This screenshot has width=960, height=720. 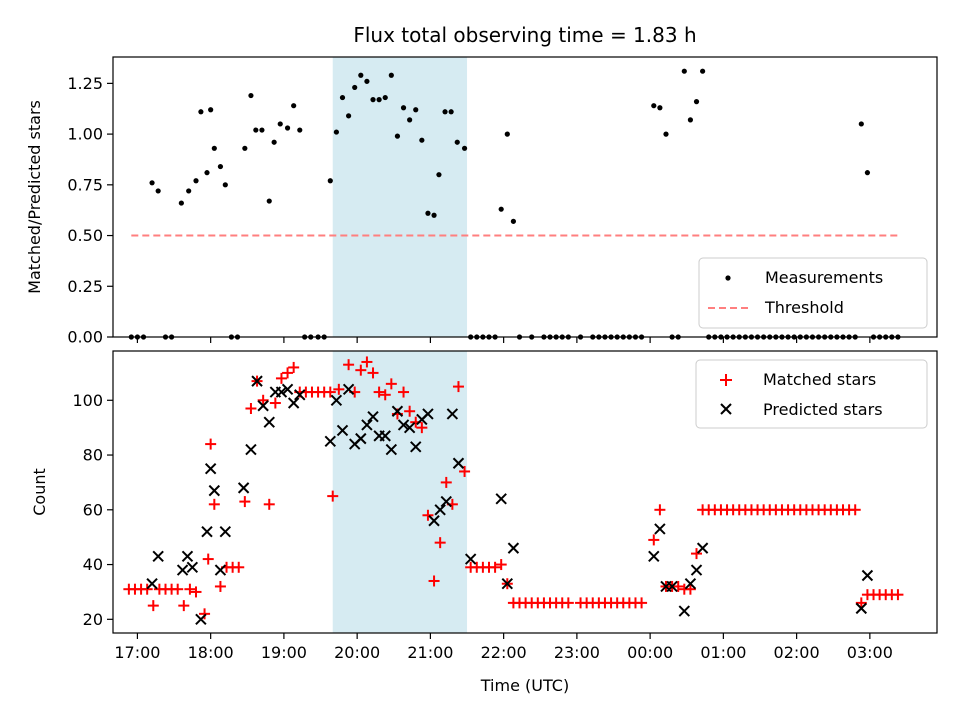 I want to click on top-y-tick-label: 0.25, so click(x=85, y=286).